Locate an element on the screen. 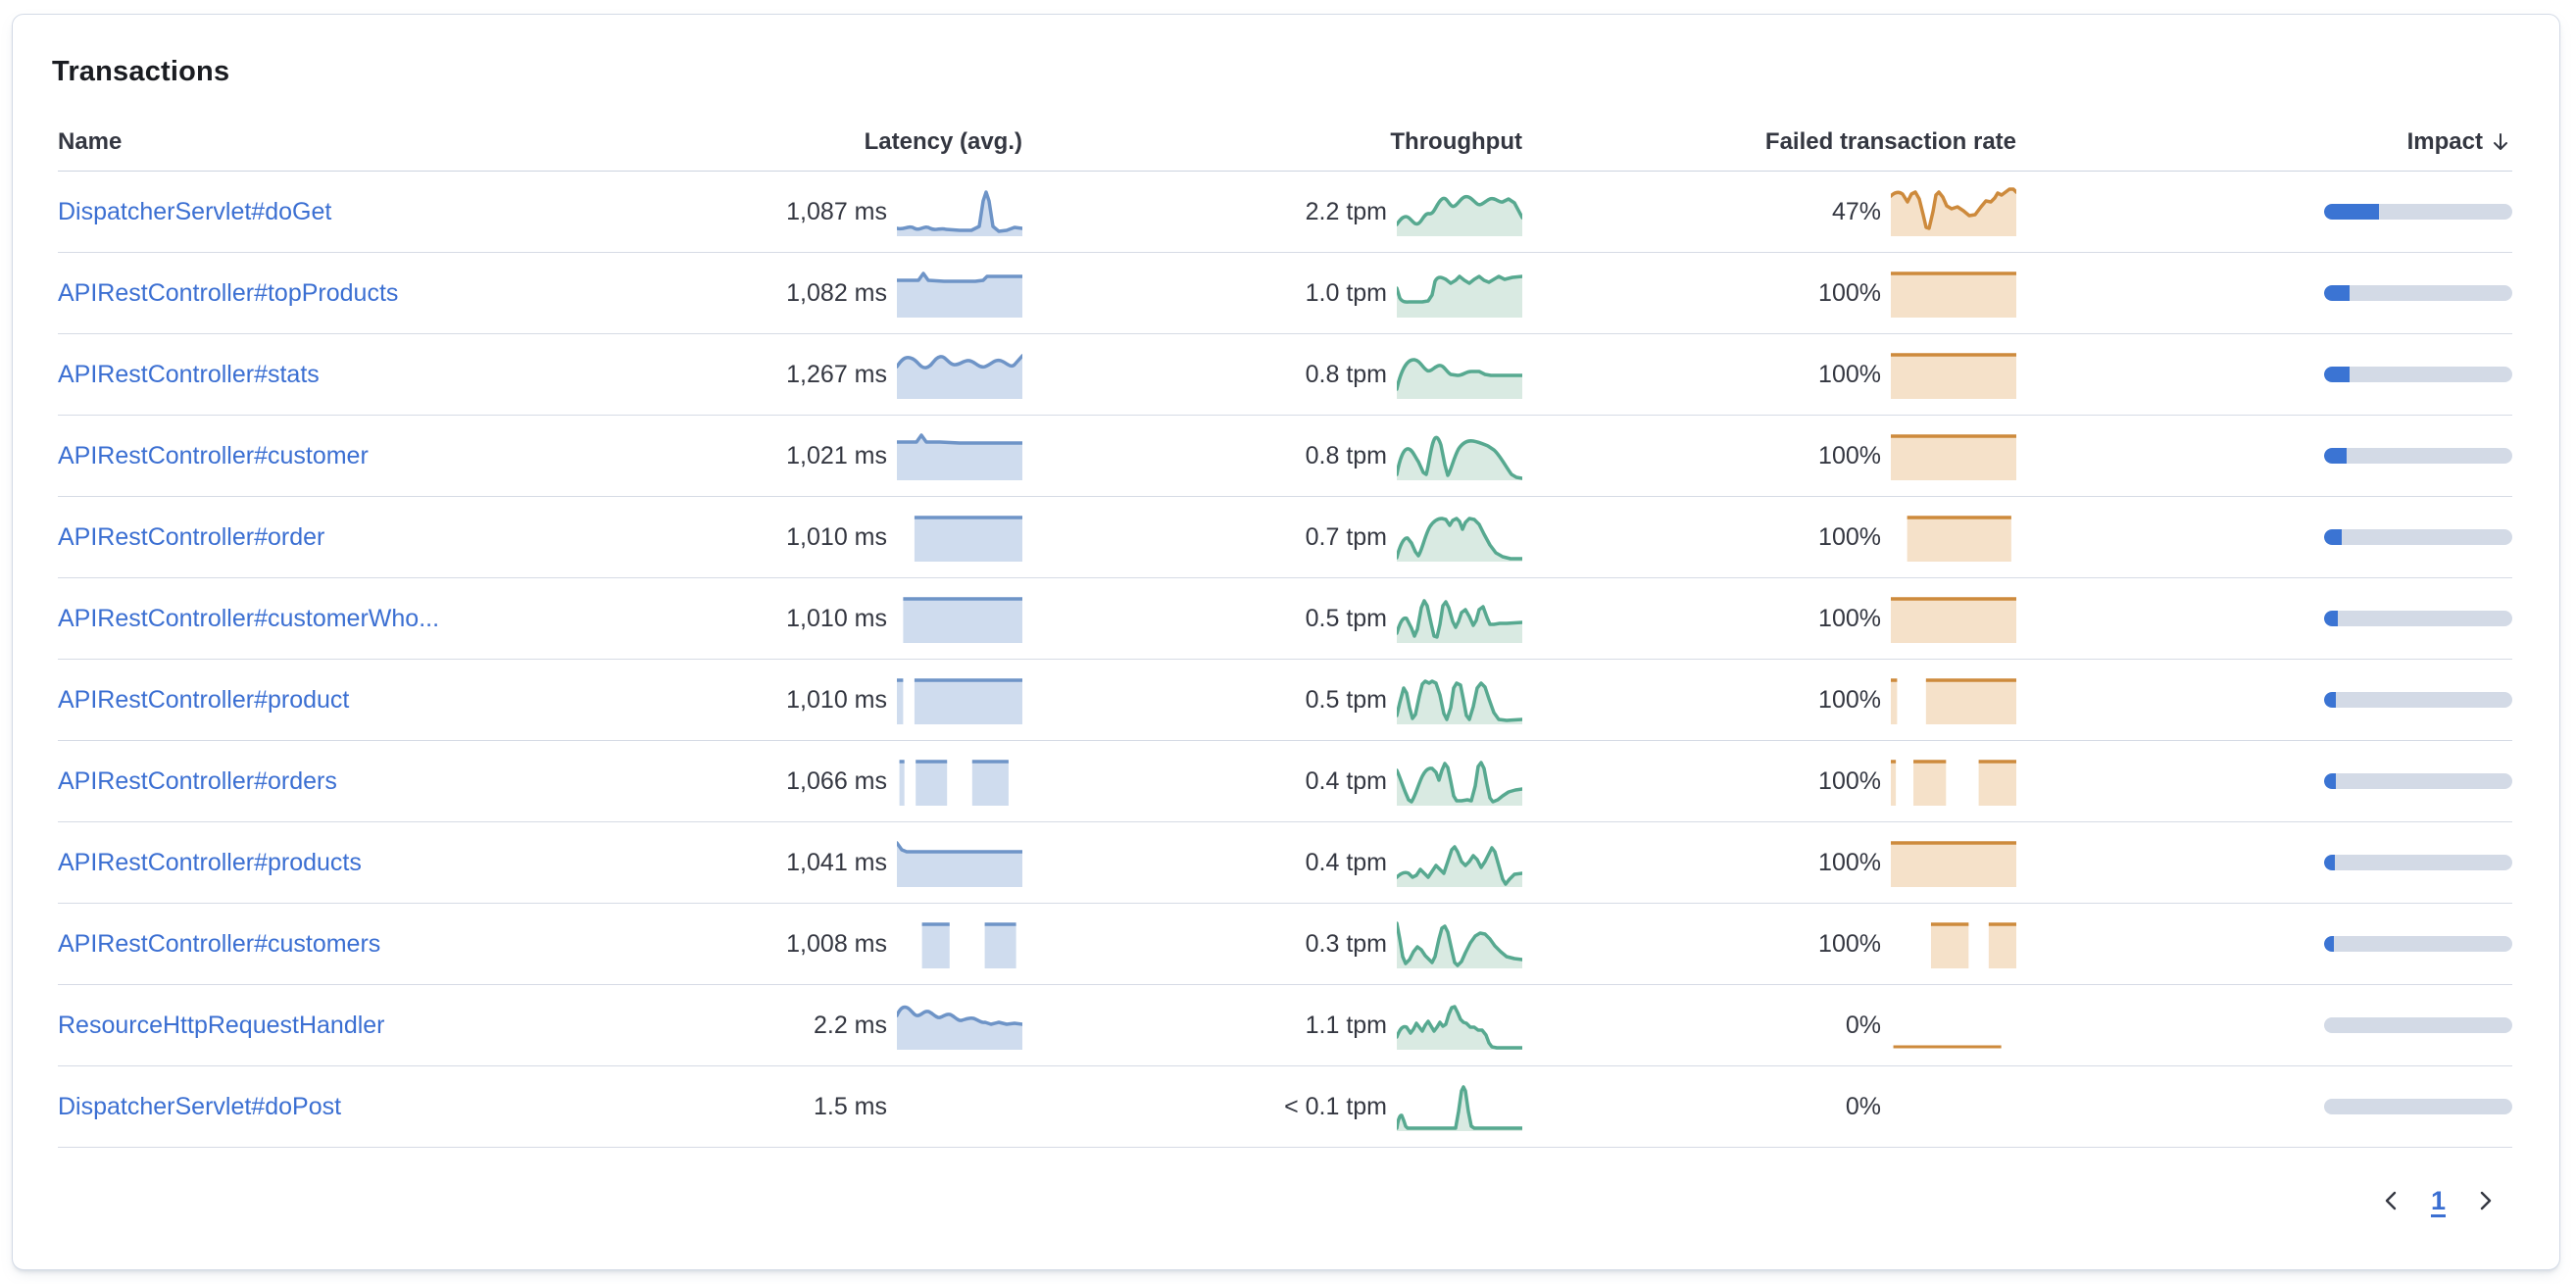 Image resolution: width=2576 pixels, height=1284 pixels. throughput-value: 0.5 tpm is located at coordinates (1346, 699).